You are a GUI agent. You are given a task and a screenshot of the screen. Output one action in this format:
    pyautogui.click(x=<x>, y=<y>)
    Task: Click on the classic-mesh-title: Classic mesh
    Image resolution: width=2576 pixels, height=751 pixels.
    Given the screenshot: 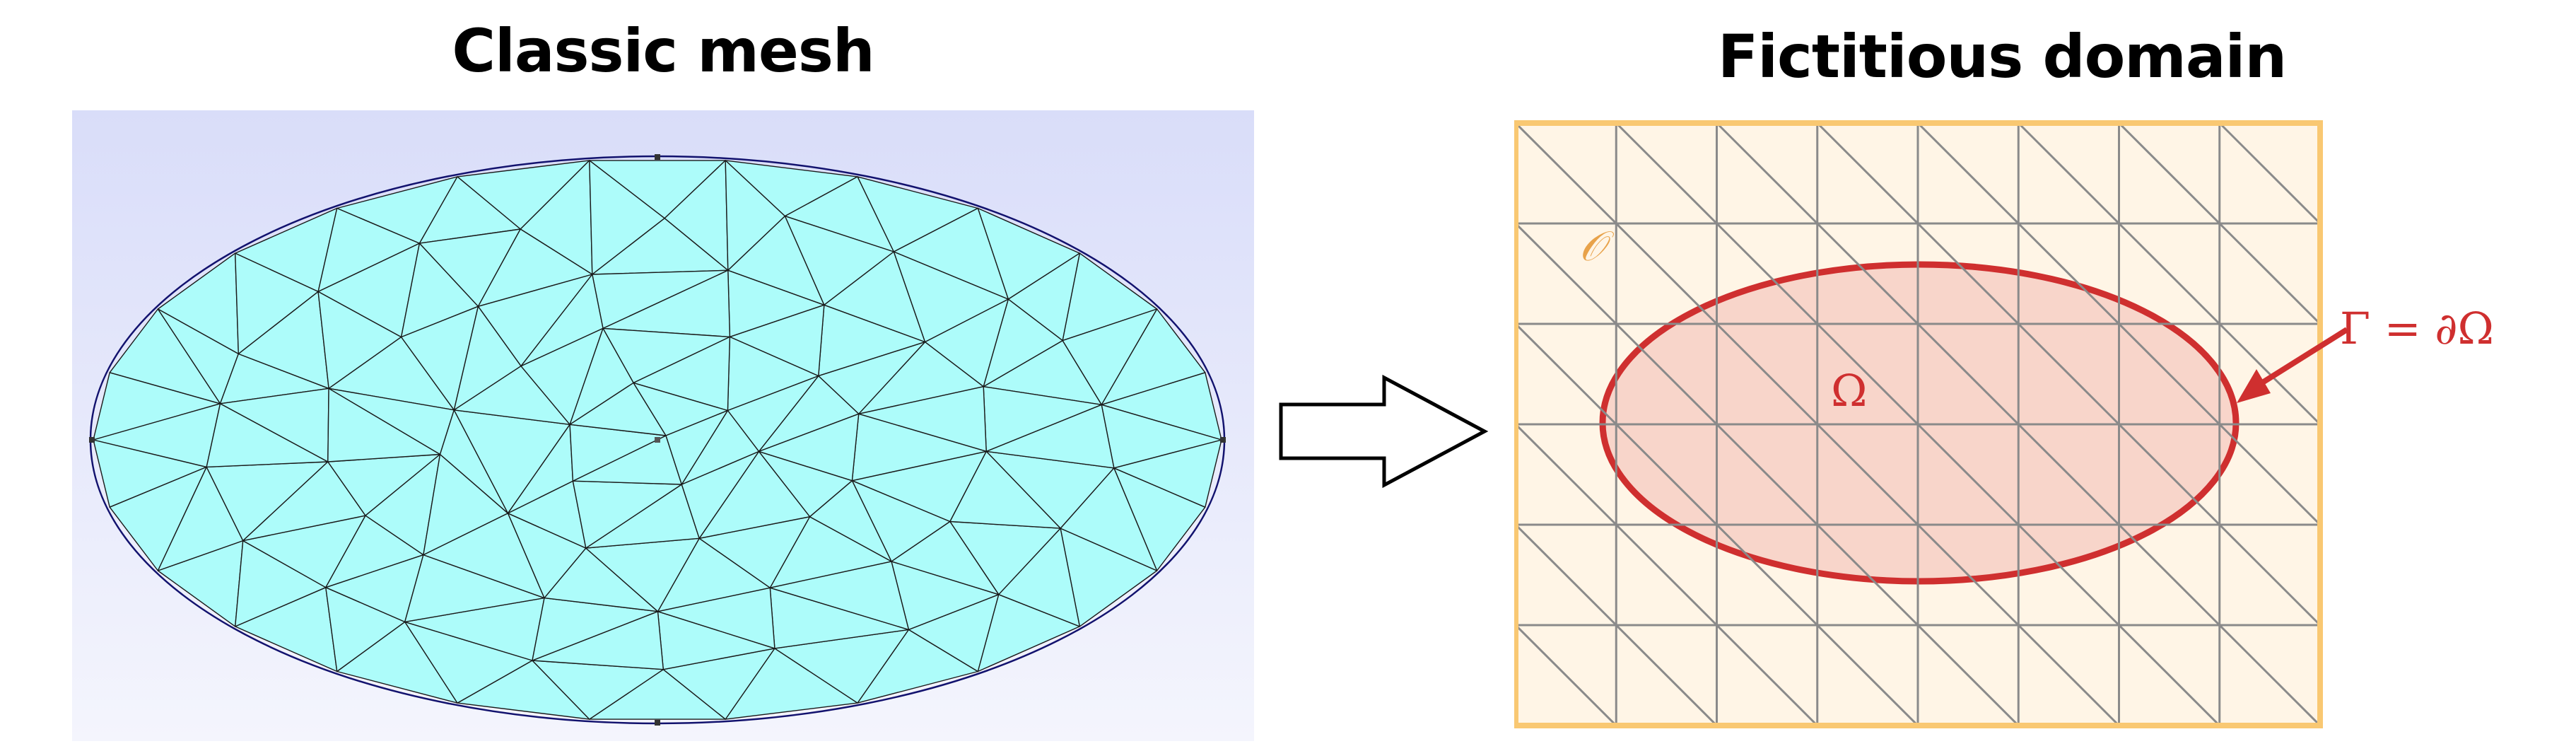 What is the action you would take?
    pyautogui.click(x=663, y=51)
    